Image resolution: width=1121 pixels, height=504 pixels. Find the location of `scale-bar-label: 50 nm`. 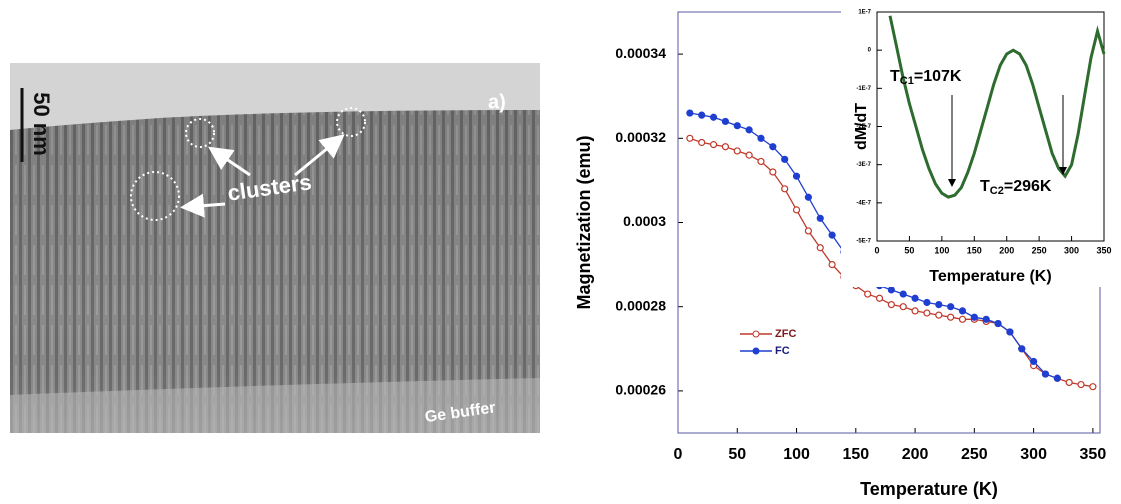

scale-bar-label: 50 nm is located at coordinates (41, 124).